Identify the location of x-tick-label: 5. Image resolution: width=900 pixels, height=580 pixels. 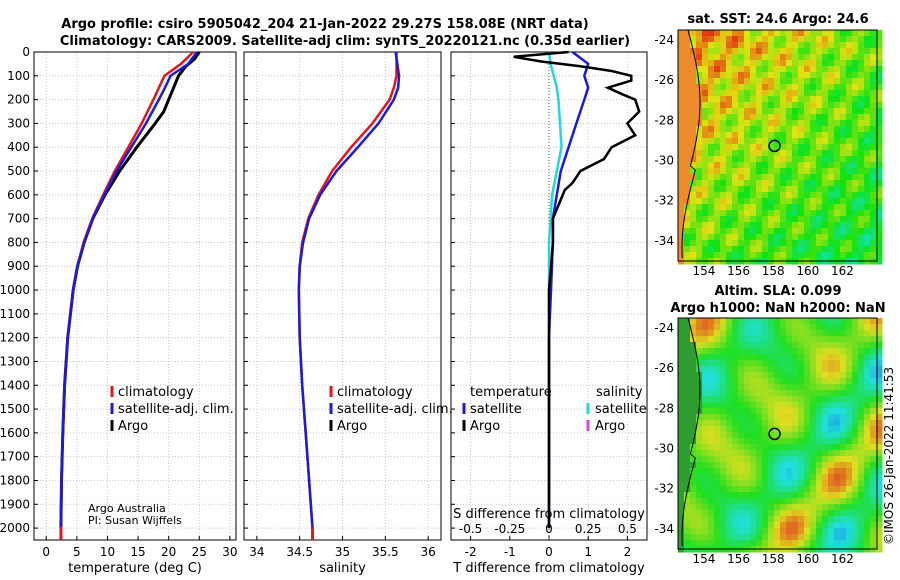
(77, 552).